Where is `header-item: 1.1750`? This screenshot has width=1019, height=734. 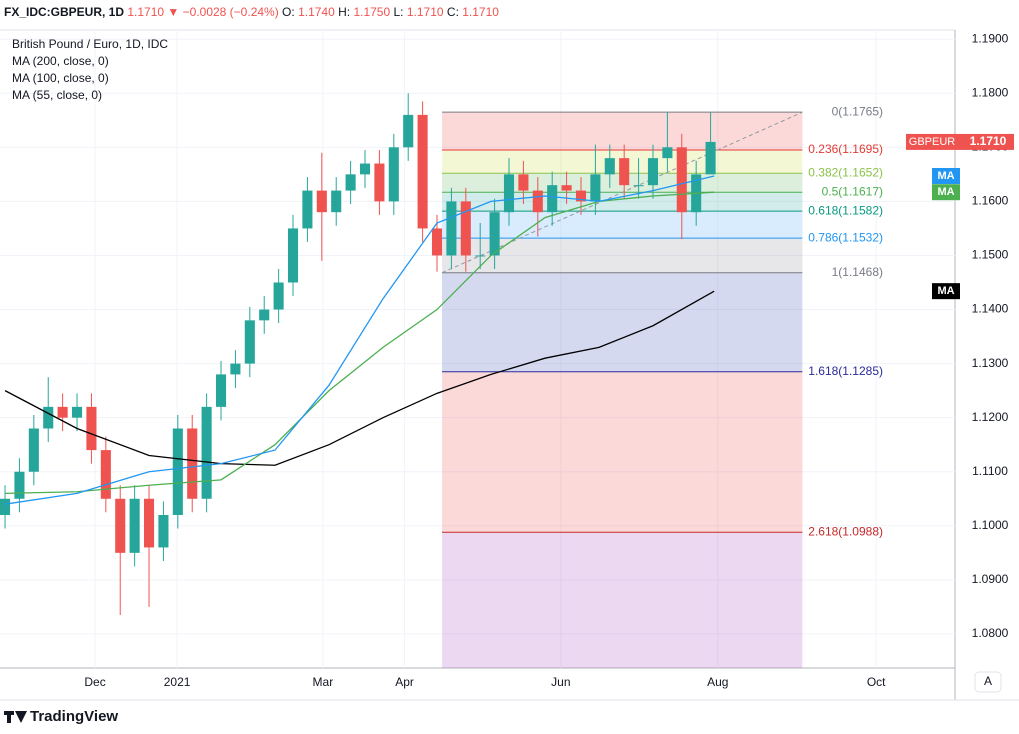 header-item: 1.1750 is located at coordinates (371, 12).